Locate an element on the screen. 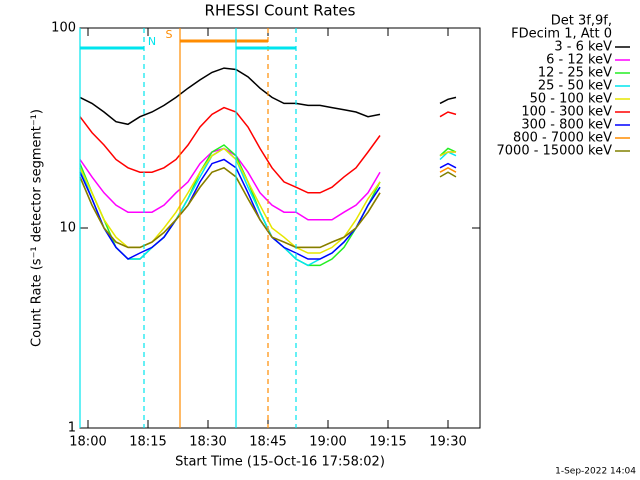 Image resolution: width=640 pixels, height=480 pixels. y-tick-label: 10 is located at coordinates (67, 228).